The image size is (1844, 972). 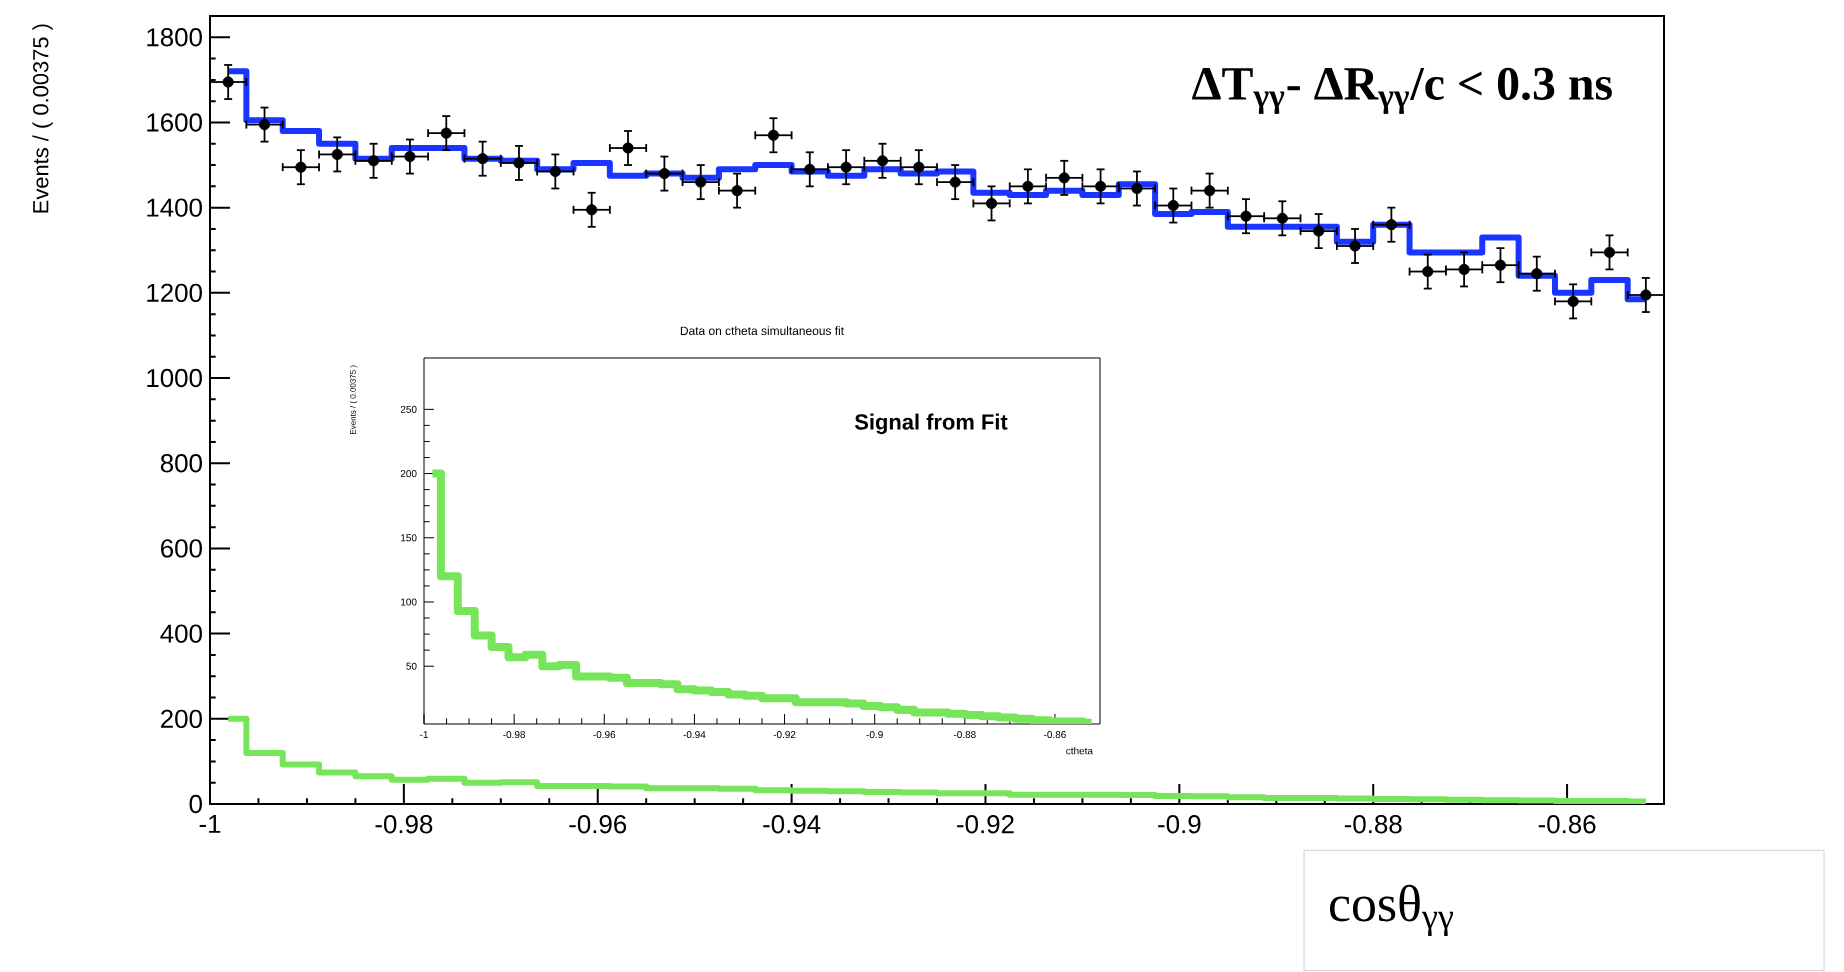 What do you see at coordinates (181, 633) in the screenshot?
I see `y-tick-label: 400` at bounding box center [181, 633].